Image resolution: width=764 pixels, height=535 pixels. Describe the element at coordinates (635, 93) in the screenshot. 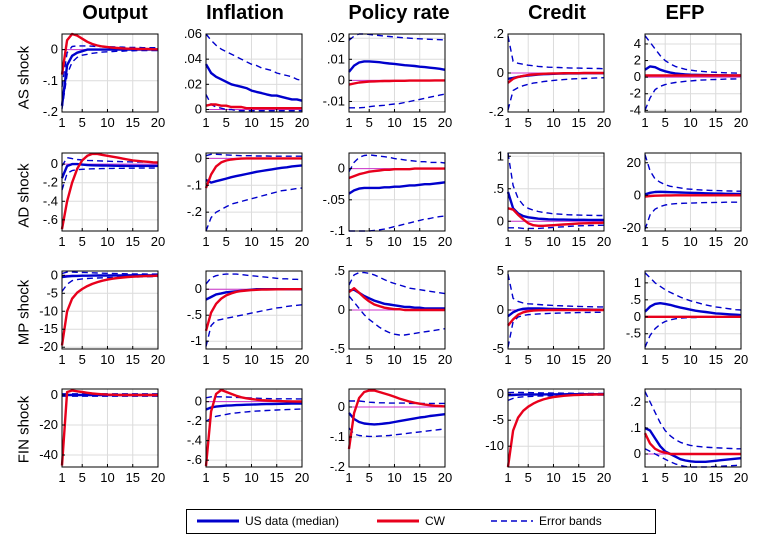

I see `y-tick-label: -2` at that location.